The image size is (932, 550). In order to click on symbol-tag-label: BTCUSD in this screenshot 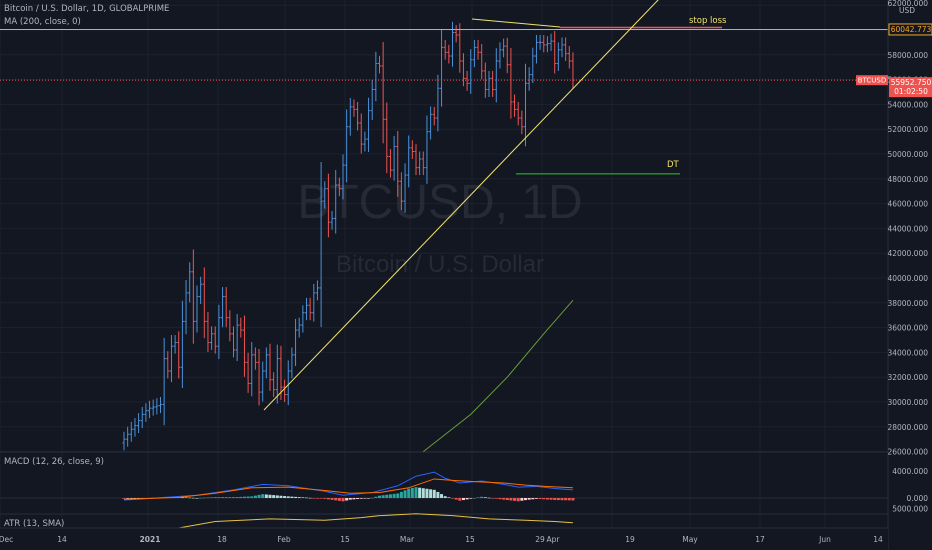, I will do `click(872, 81)`.